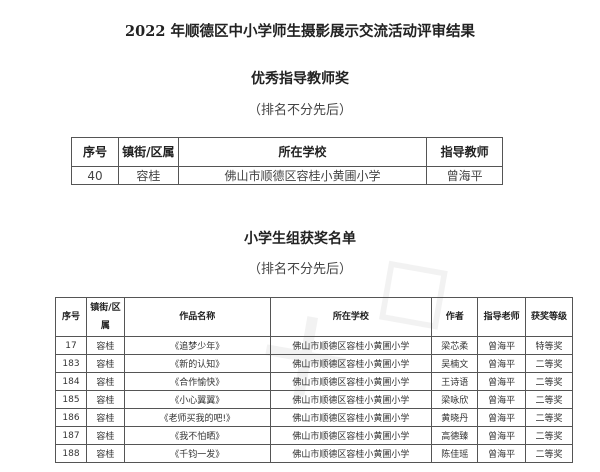 Image resolution: width=600 pixels, height=472 pixels. Describe the element at coordinates (455, 399) in the screenshot. I see `cell-author: 梁咏欣` at that location.